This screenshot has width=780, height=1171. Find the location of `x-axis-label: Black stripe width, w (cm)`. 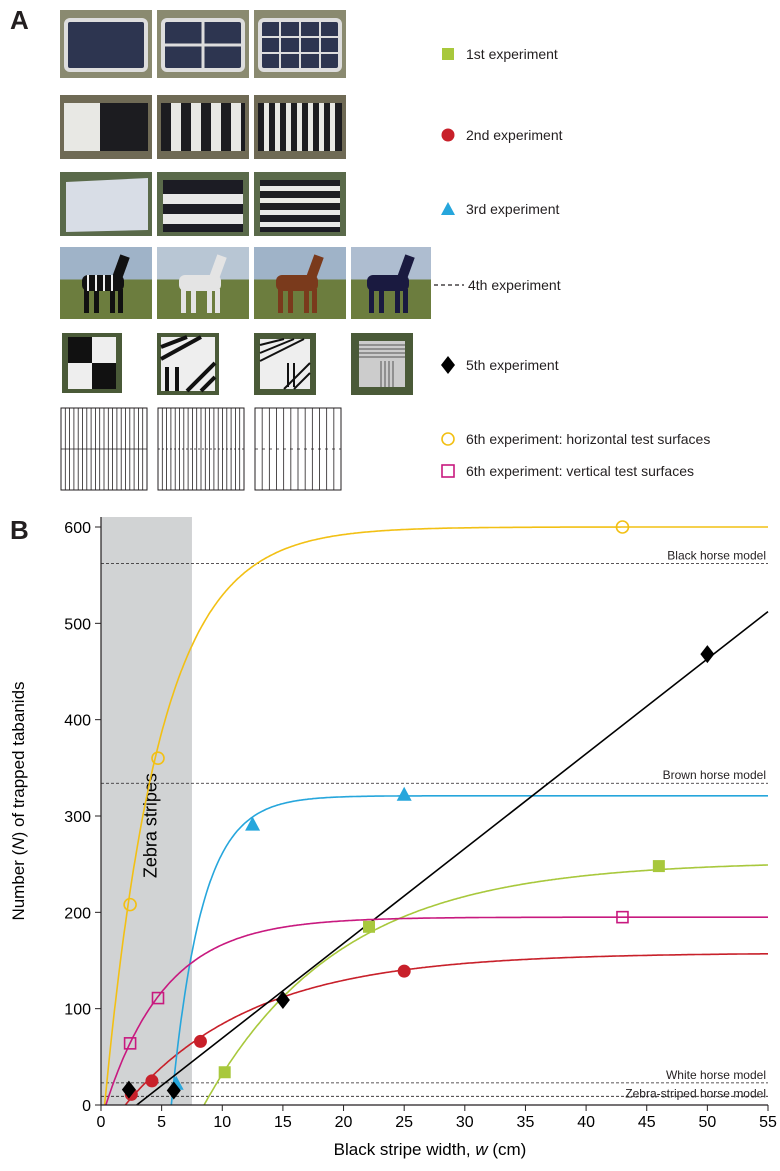

x-axis-label: Black stripe width, w (cm) is located at coordinates (430, 1149).